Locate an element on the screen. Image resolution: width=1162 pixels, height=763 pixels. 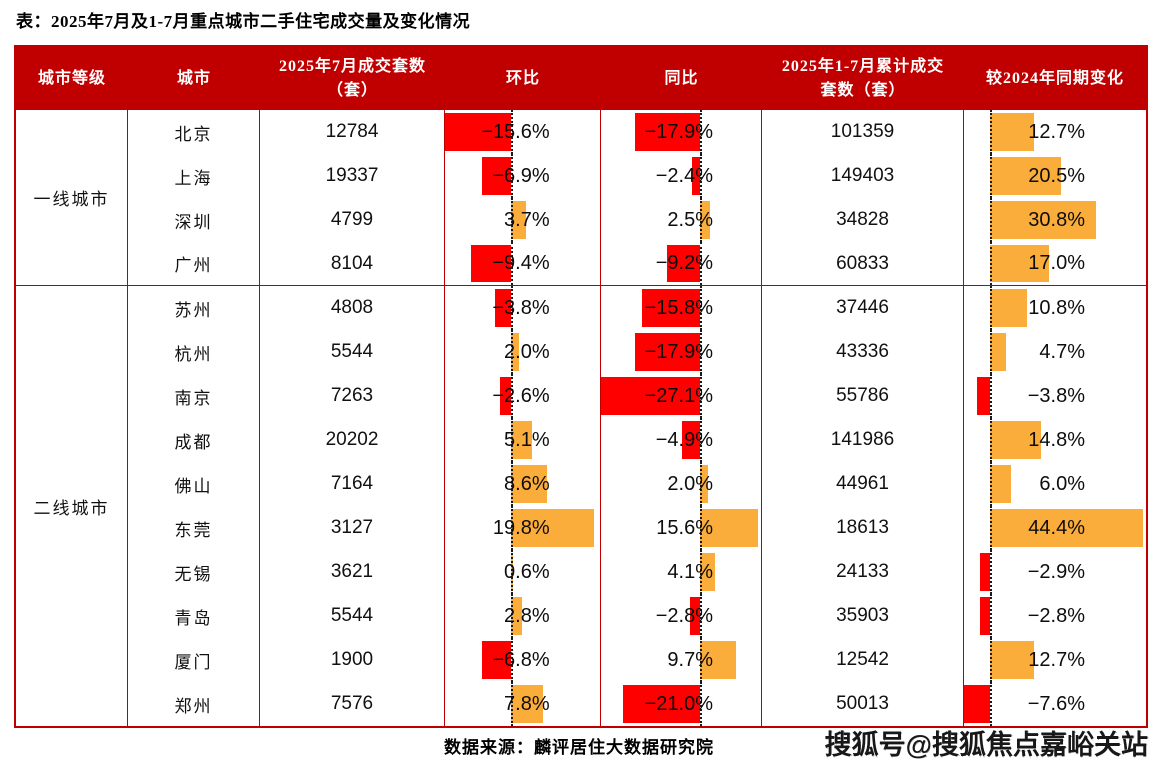
city-cell: 无锡 is located at coordinates (194, 572).